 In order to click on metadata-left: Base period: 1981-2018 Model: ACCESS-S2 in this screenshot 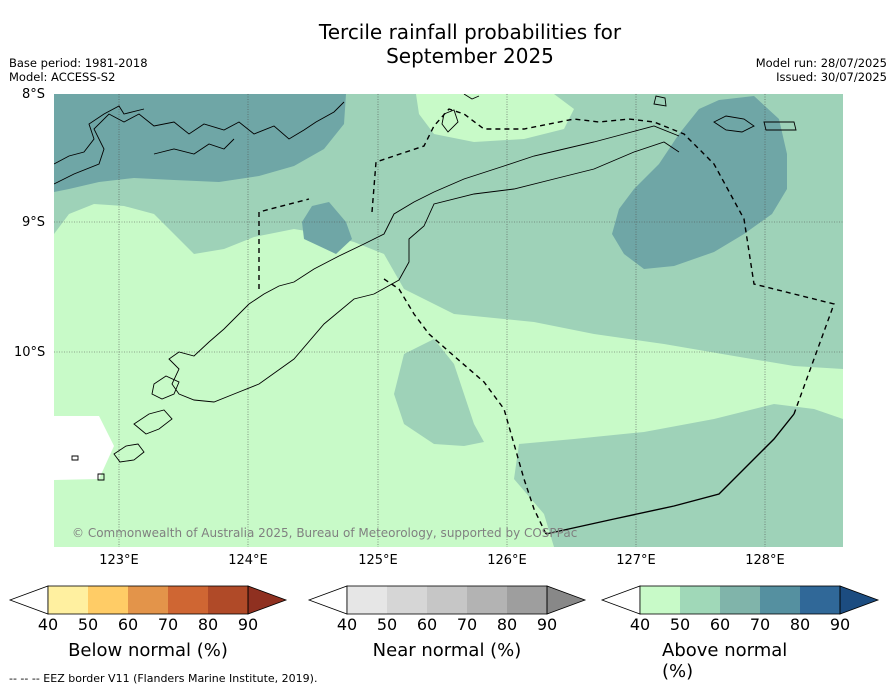, I will do `click(78, 70)`.